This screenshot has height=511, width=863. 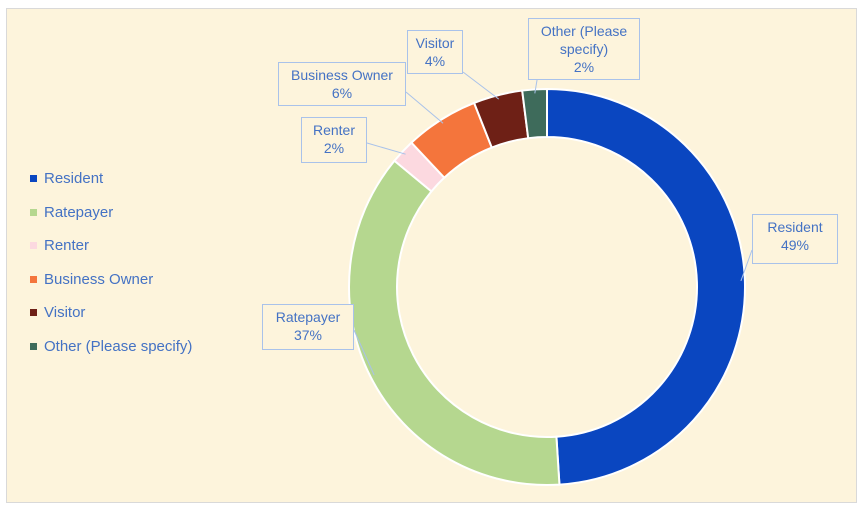 I want to click on data-label: Other (Please specify) 2%, so click(x=584, y=49).